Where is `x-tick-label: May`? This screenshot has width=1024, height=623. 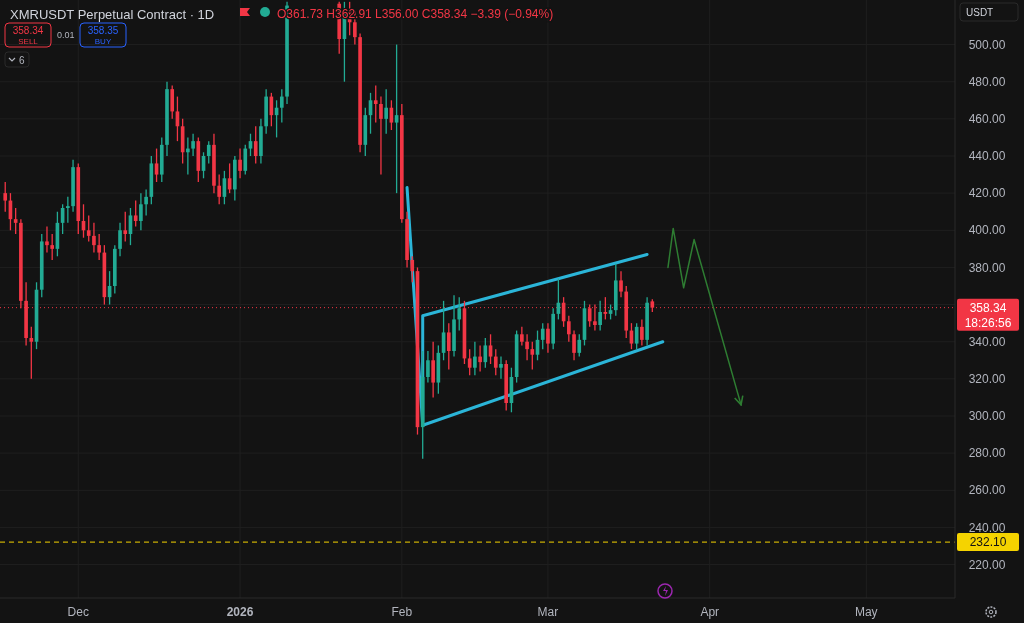 x-tick-label: May is located at coordinates (866, 612).